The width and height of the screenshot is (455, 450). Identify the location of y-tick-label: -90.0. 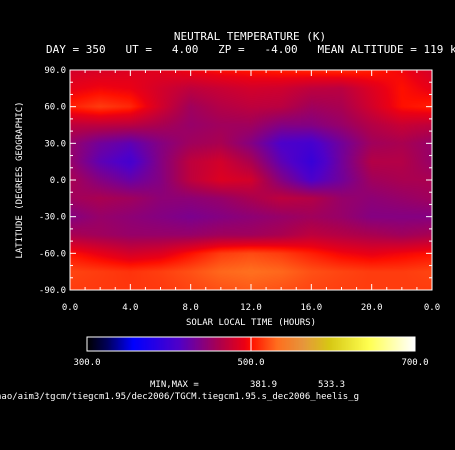
(52, 291).